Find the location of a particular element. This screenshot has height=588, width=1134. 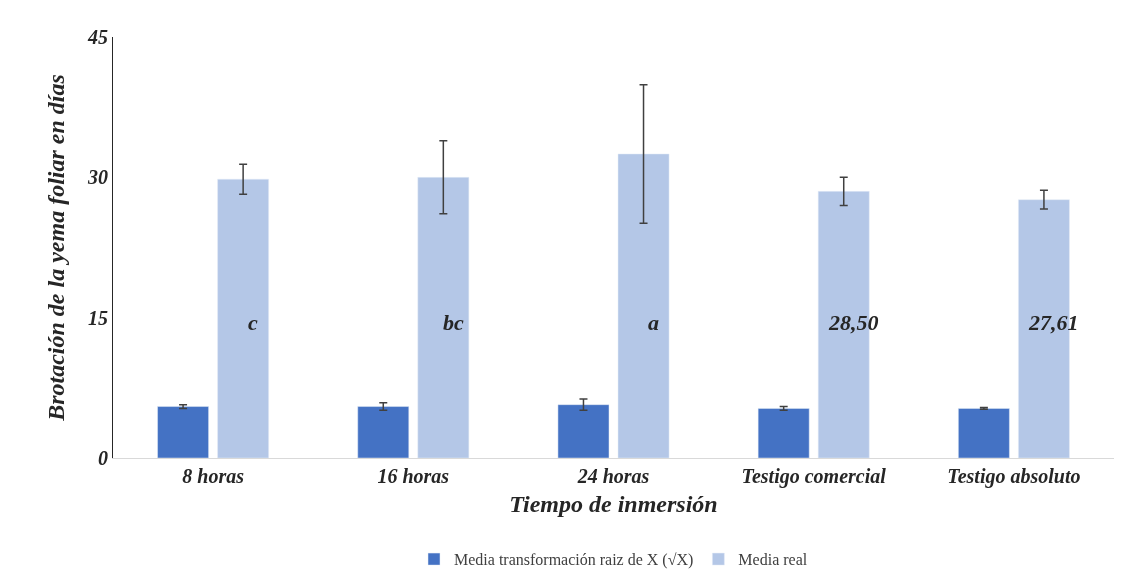

x-tick-label: Testigo absoluto is located at coordinates (1014, 476).